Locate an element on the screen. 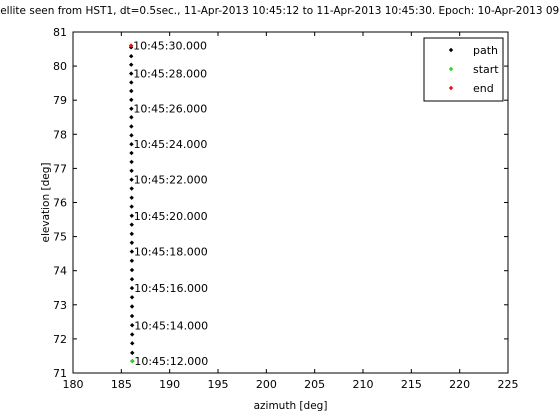  legend-marker-start is located at coordinates (451, 69).